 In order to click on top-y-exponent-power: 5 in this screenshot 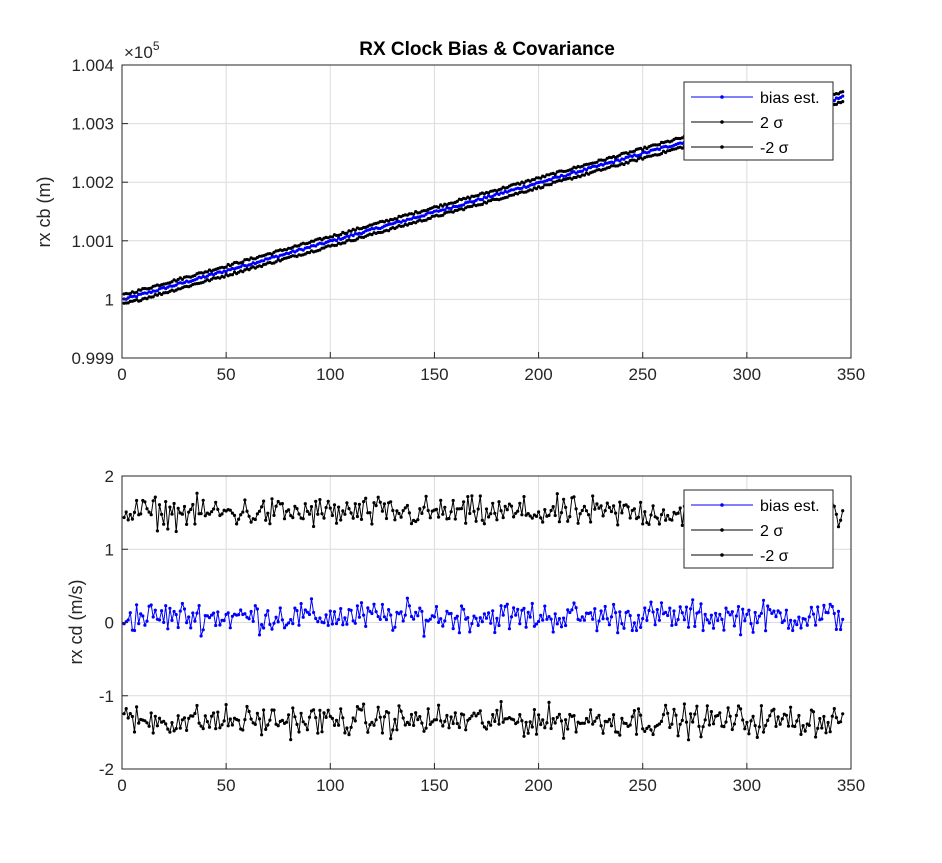, I will do `click(156, 46)`.